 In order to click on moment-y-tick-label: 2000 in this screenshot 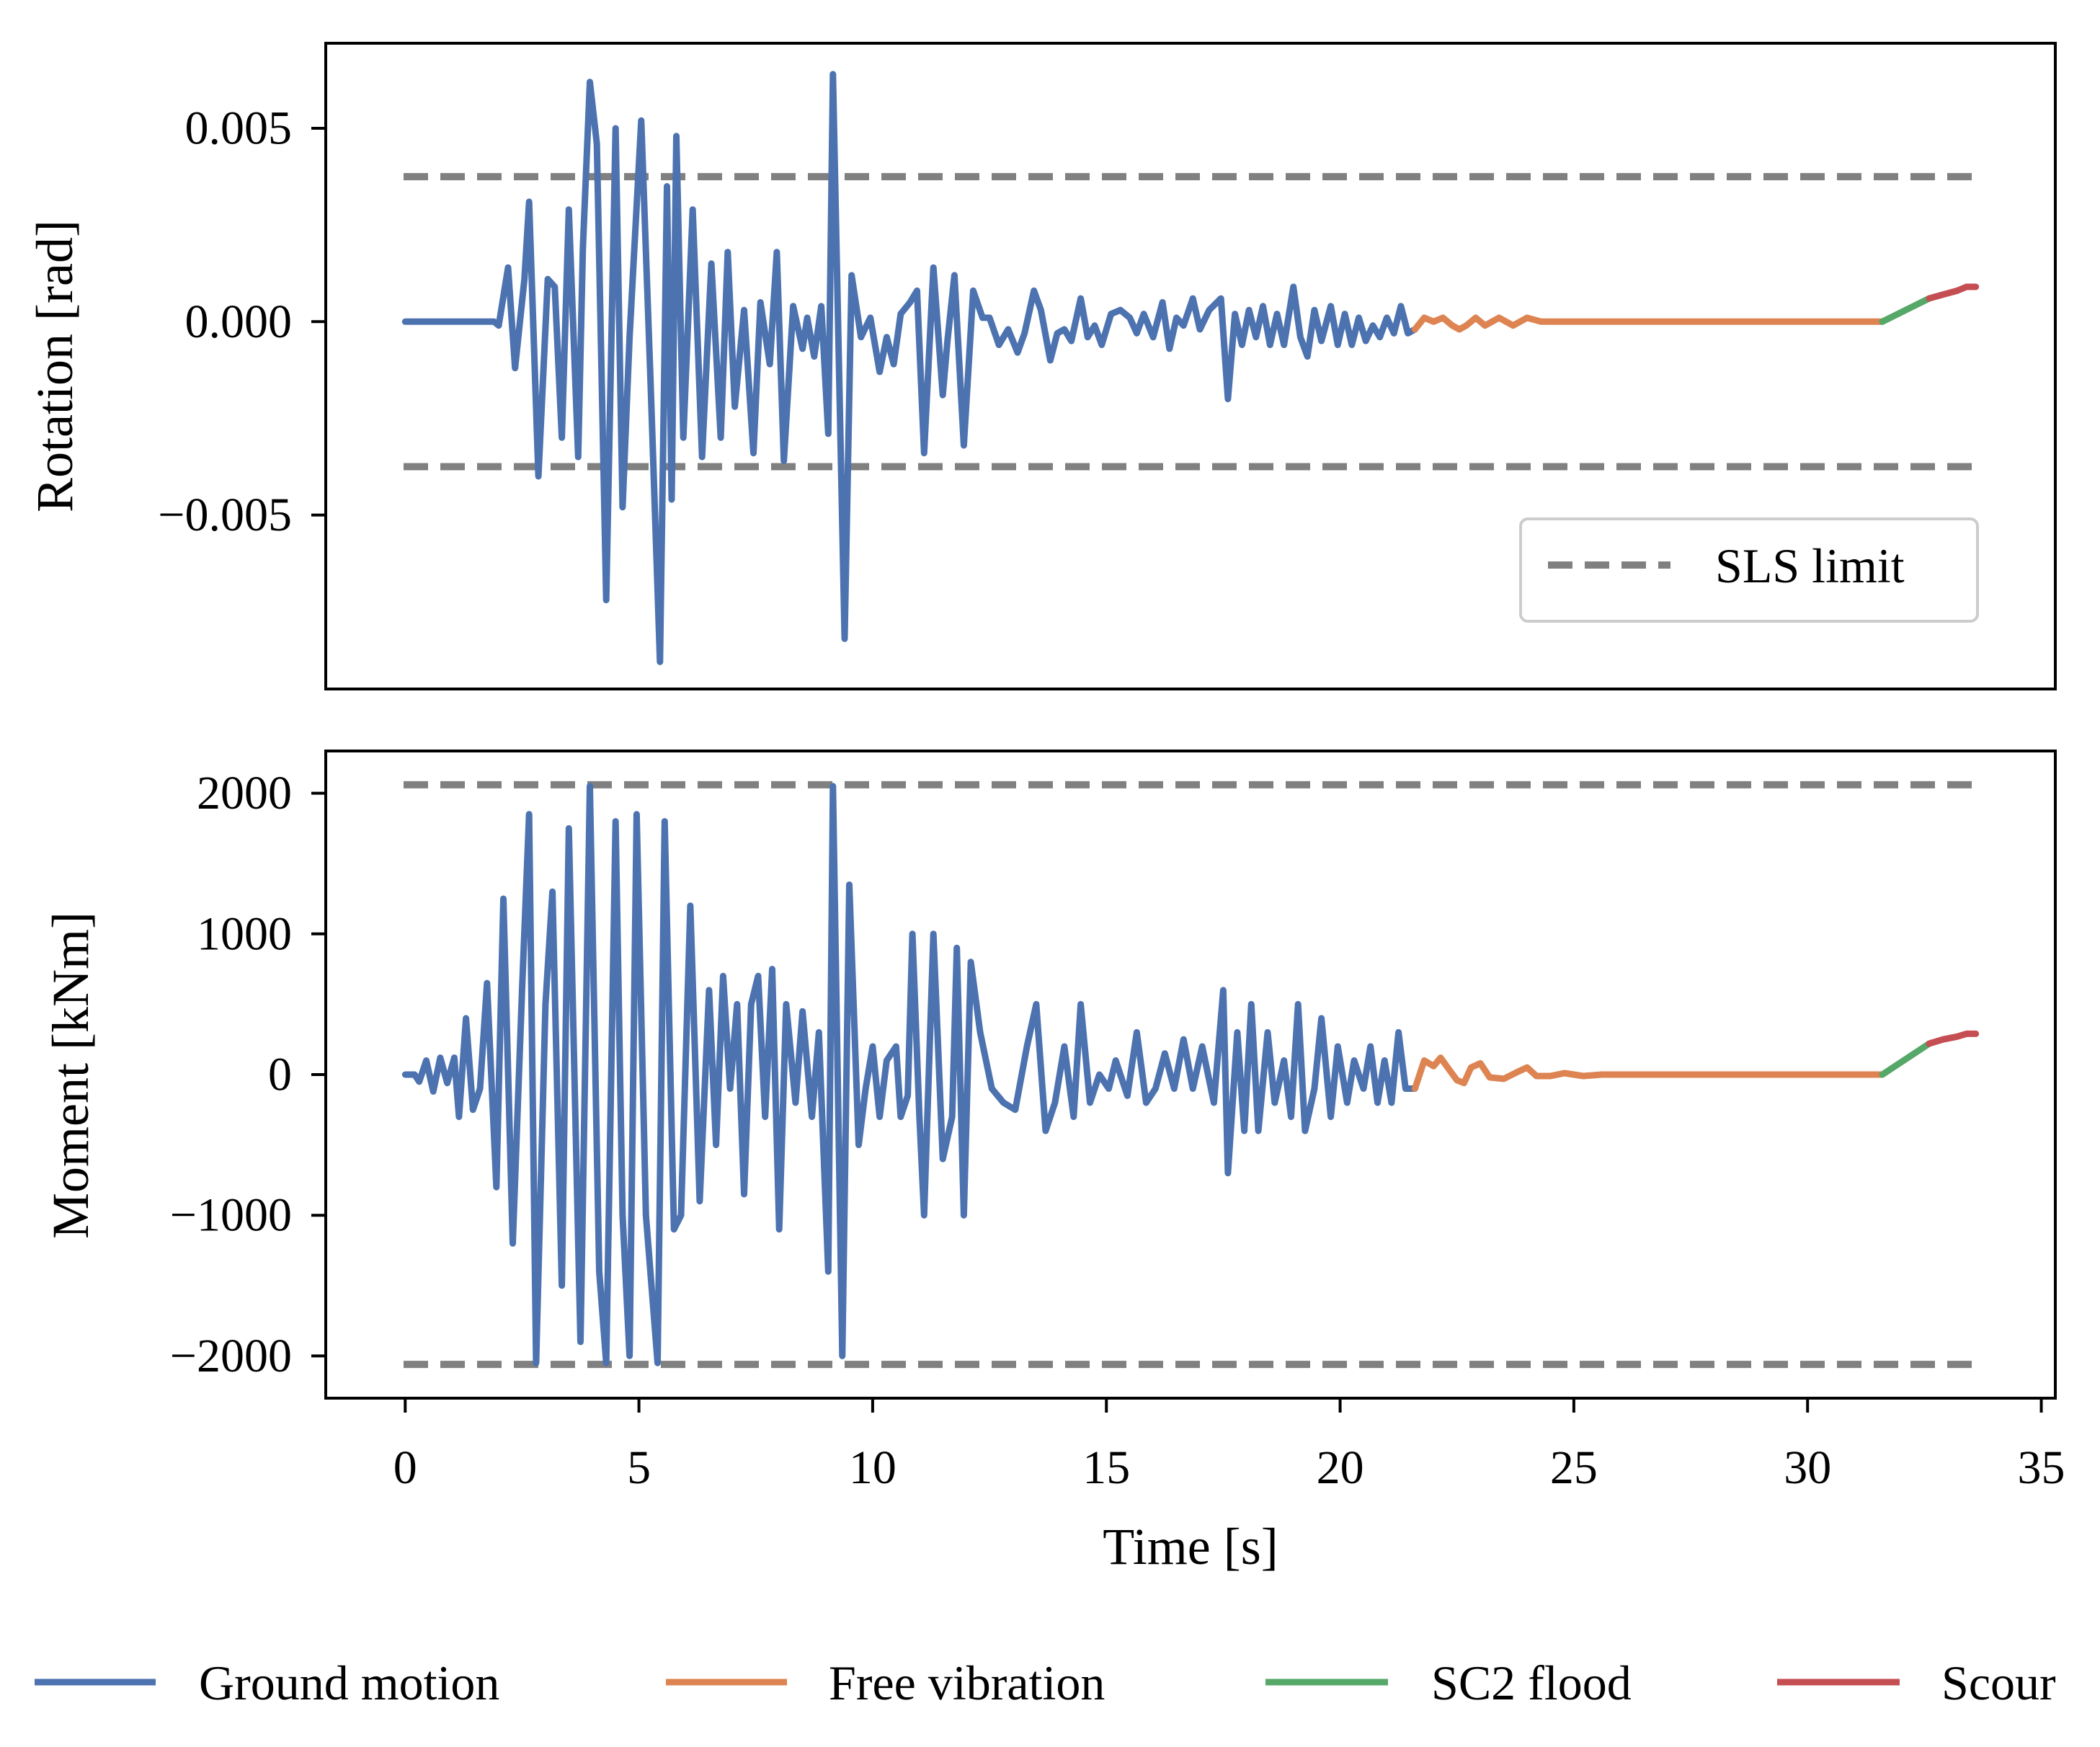, I will do `click(244, 793)`.